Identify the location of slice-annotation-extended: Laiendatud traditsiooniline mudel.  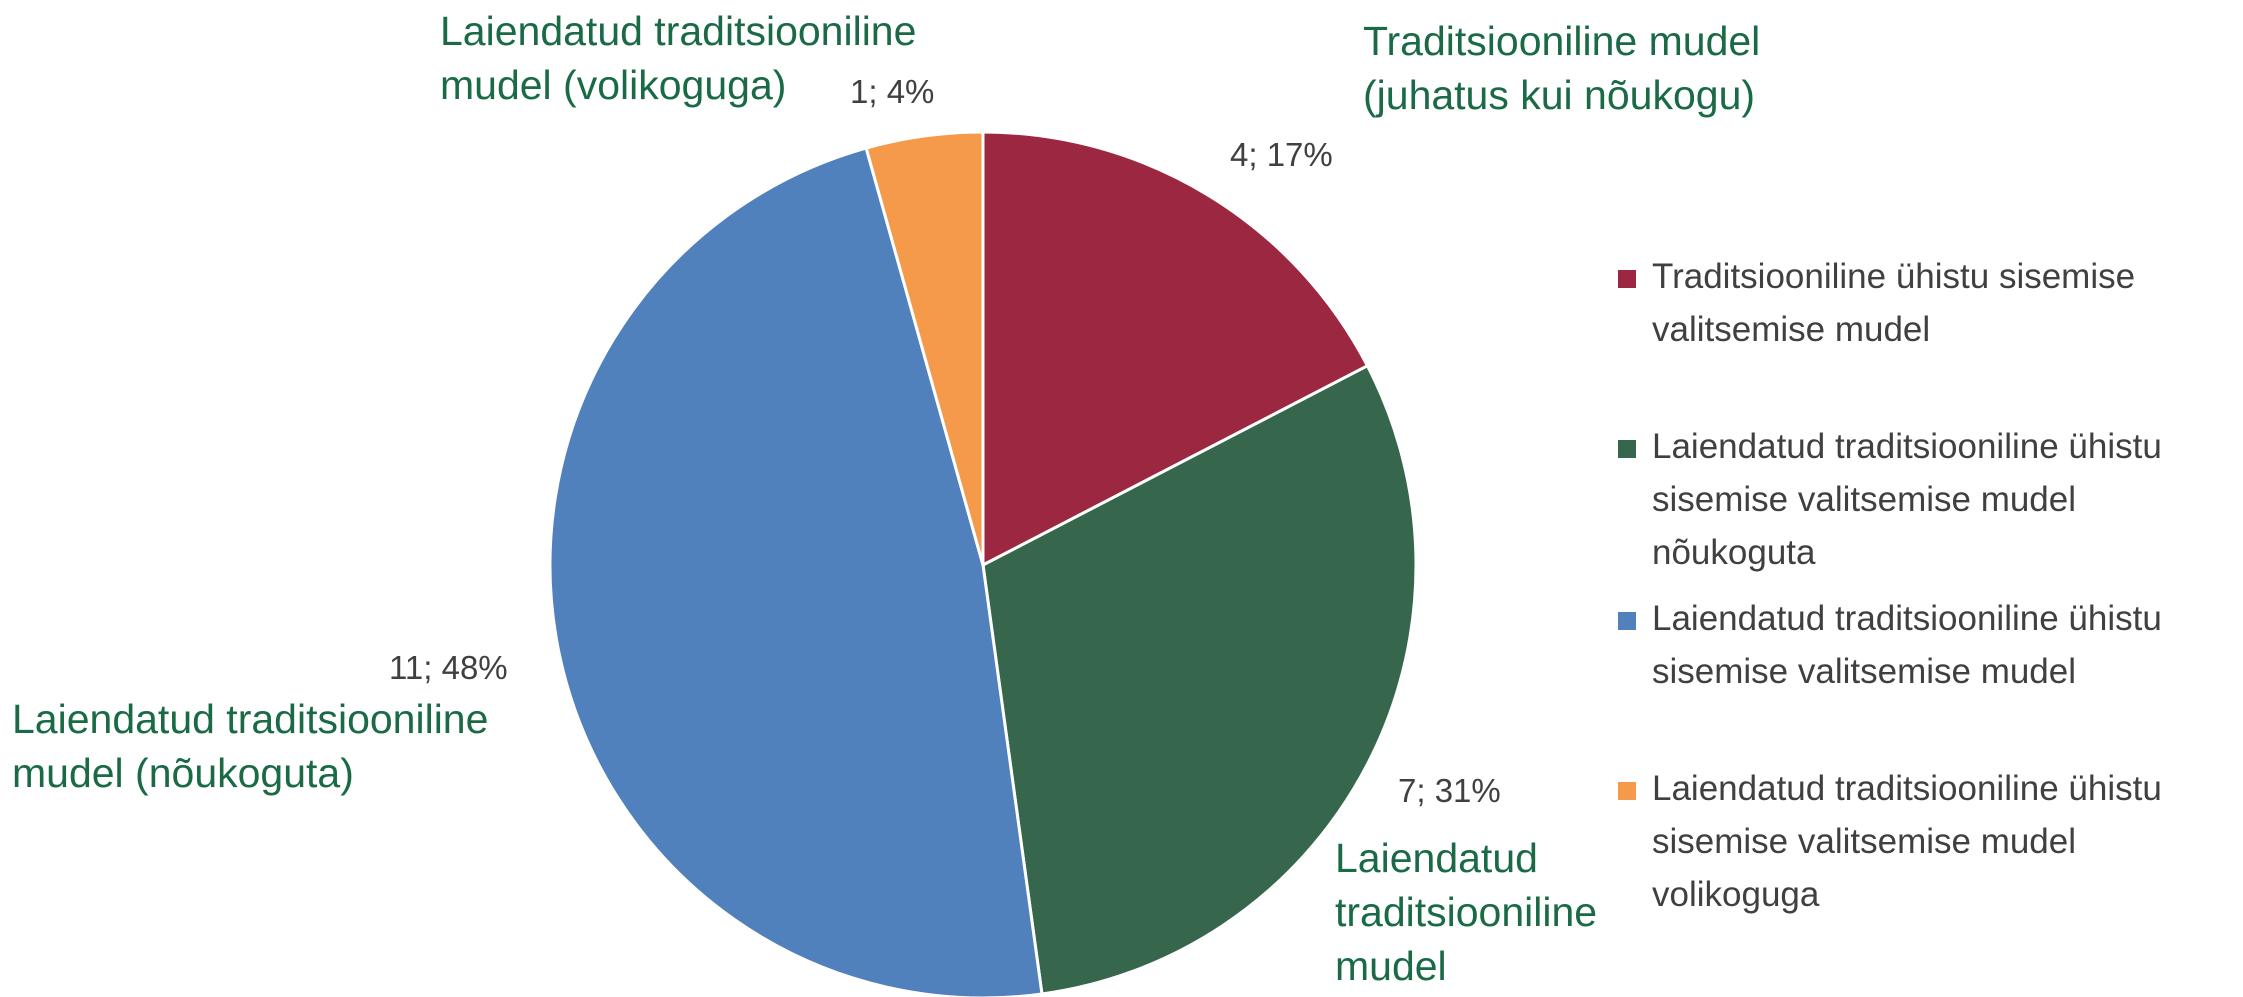
(1466, 912).